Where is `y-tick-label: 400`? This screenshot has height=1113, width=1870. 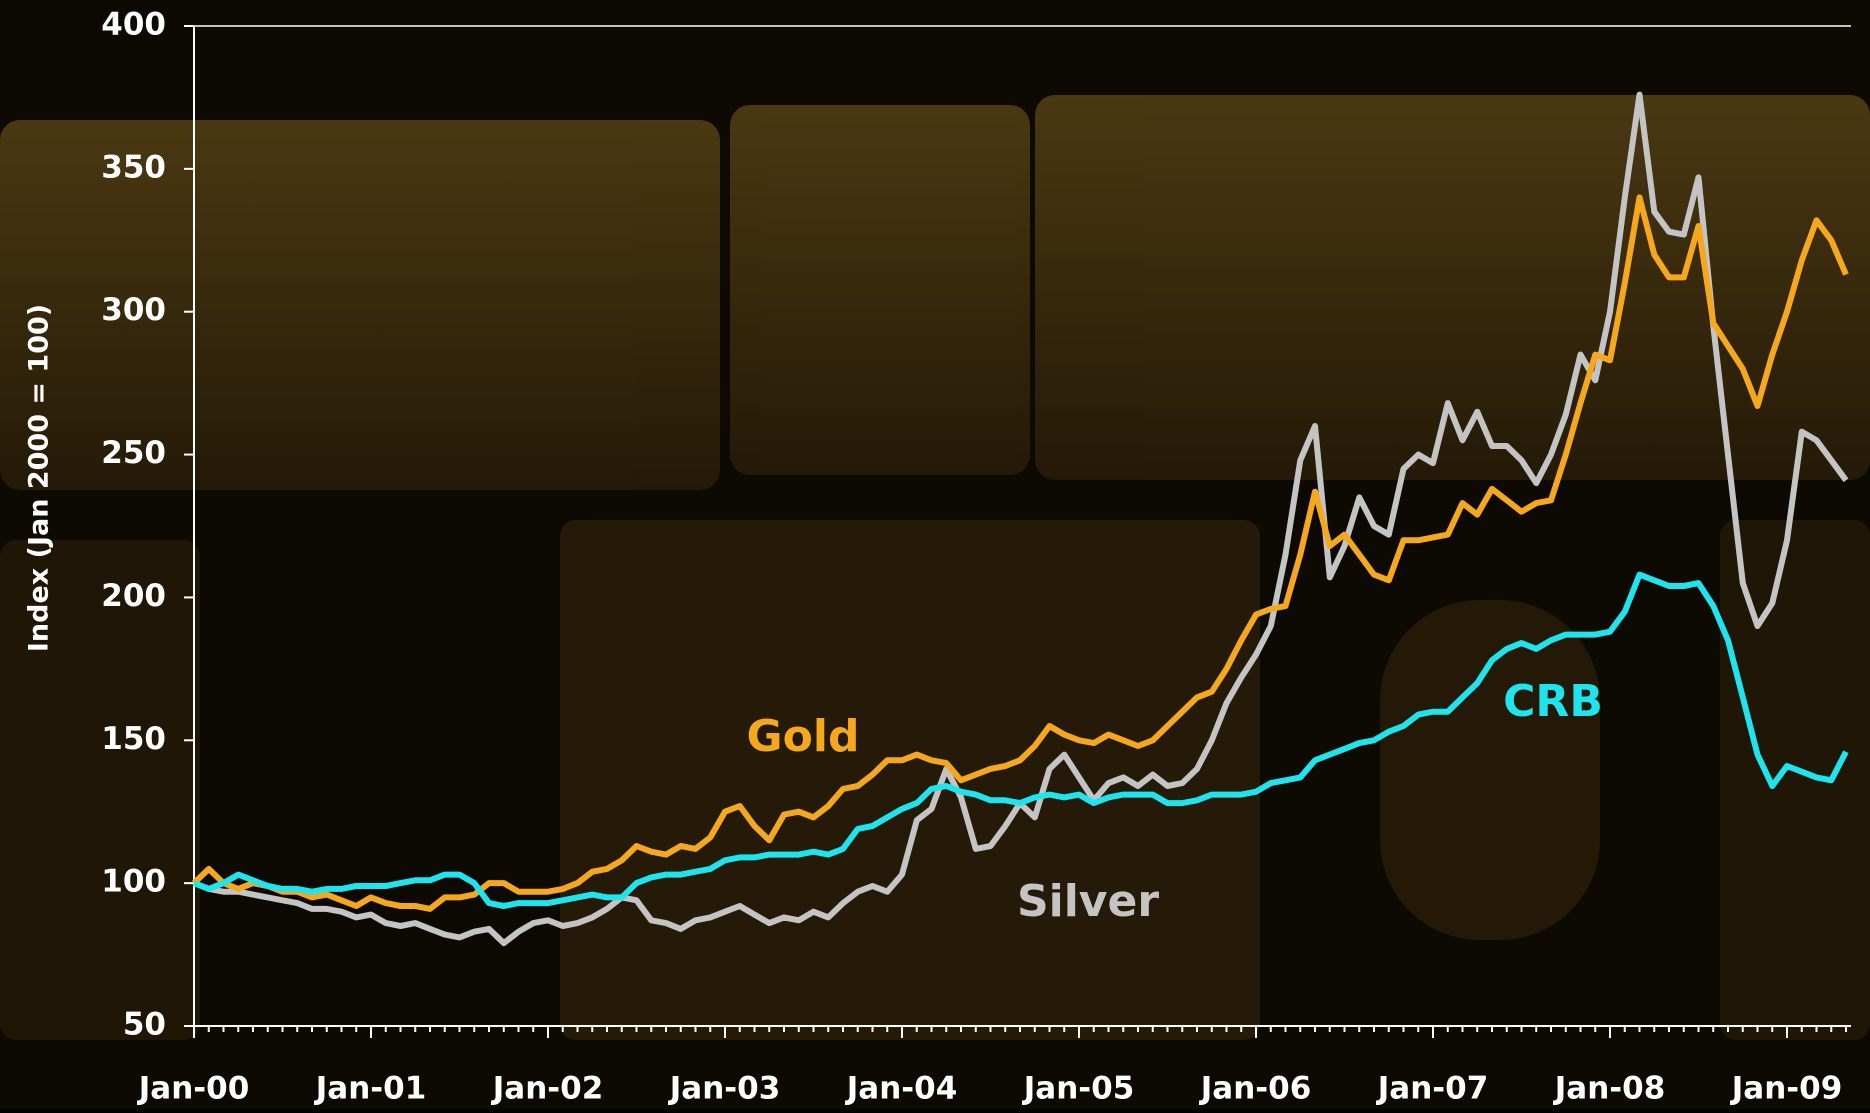 y-tick-label: 400 is located at coordinates (133, 25).